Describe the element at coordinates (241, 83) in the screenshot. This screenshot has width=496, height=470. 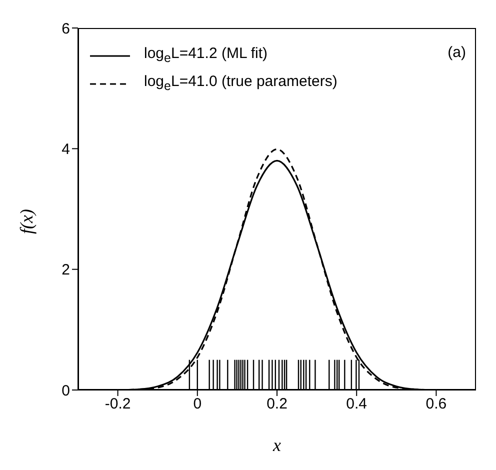
I see `legend-label: log$_{e}$L=41.0 (true parameters)` at that location.